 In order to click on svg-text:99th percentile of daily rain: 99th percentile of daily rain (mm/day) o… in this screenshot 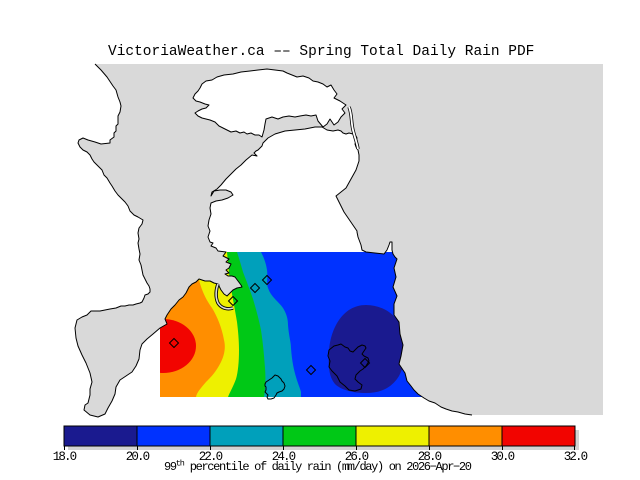, I will do `click(318, 467)`.